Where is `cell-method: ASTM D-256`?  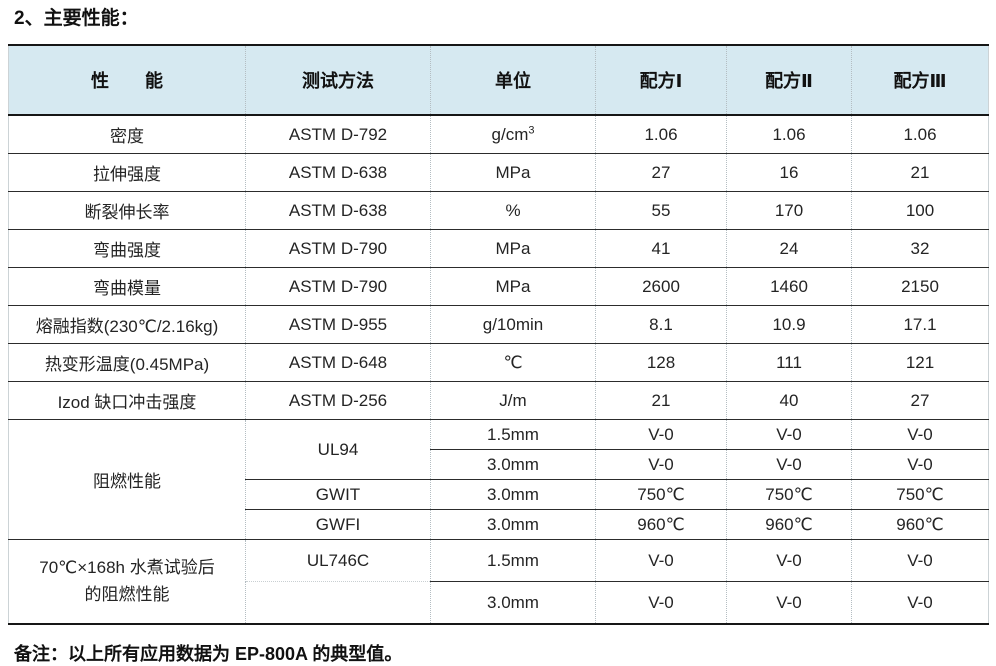
cell-method: ASTM D-256 is located at coordinates (338, 400).